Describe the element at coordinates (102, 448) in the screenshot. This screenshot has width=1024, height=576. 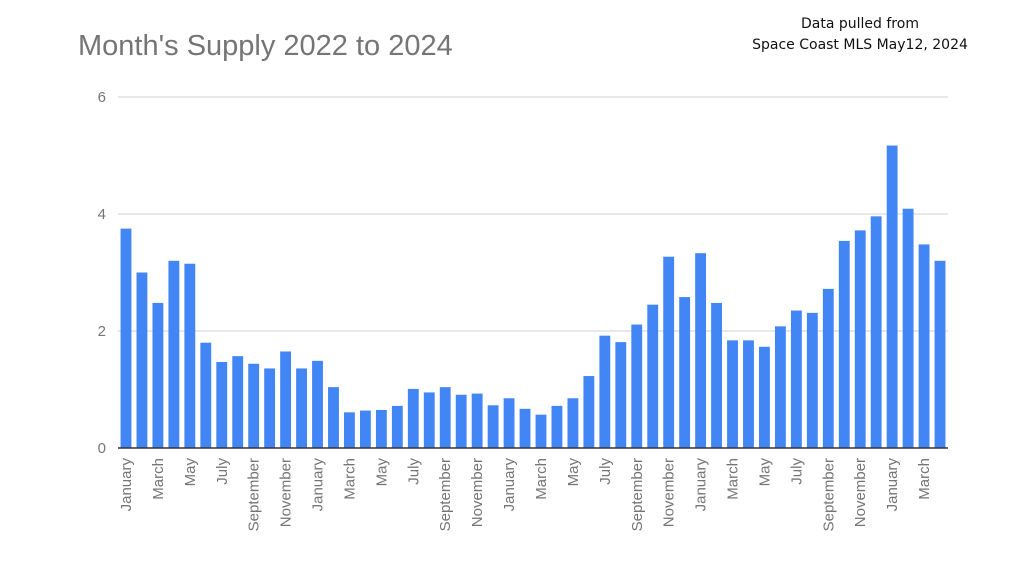
I see `y-tick-label: 0` at that location.